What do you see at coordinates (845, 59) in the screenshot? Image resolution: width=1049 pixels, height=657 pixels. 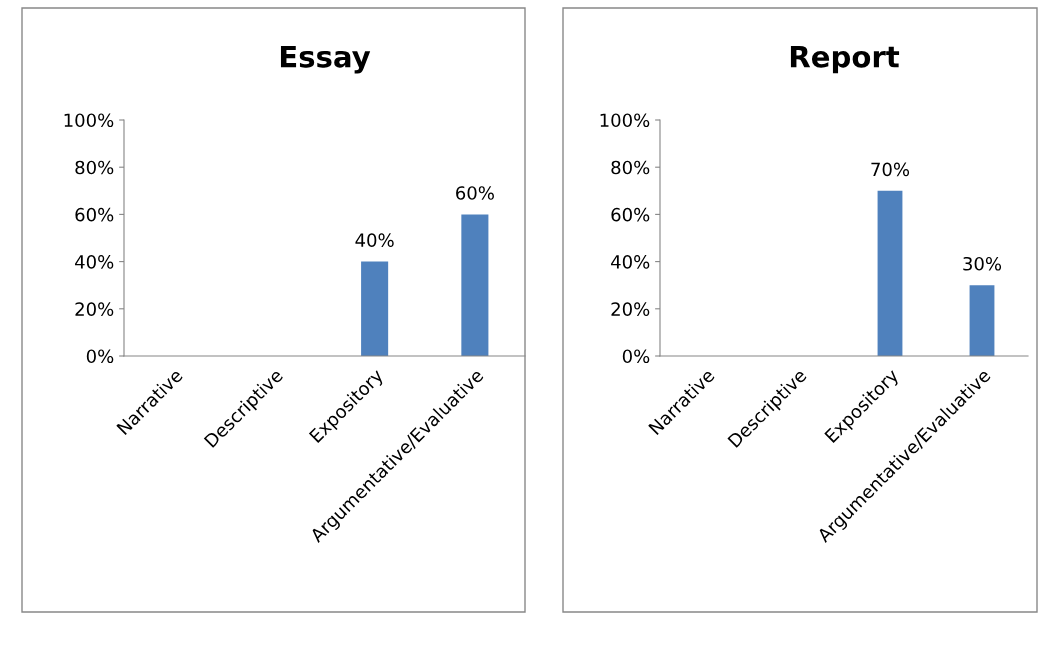 I see `chart-title: Report` at bounding box center [845, 59].